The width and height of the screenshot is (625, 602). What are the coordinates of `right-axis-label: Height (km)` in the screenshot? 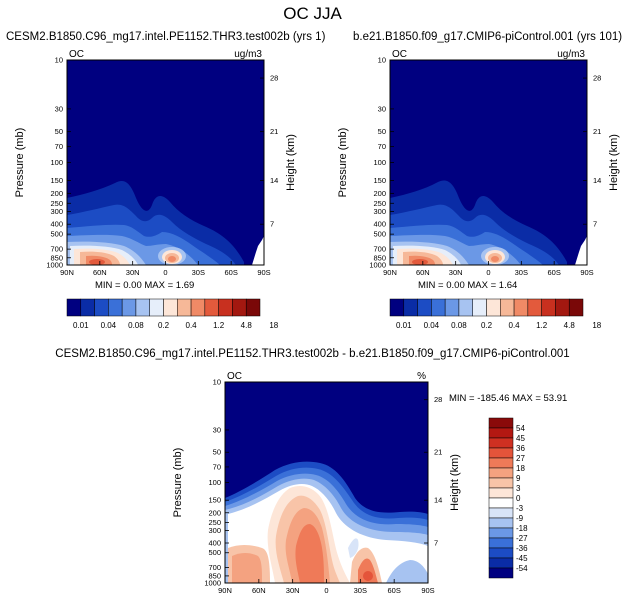 It's located at (614, 162).